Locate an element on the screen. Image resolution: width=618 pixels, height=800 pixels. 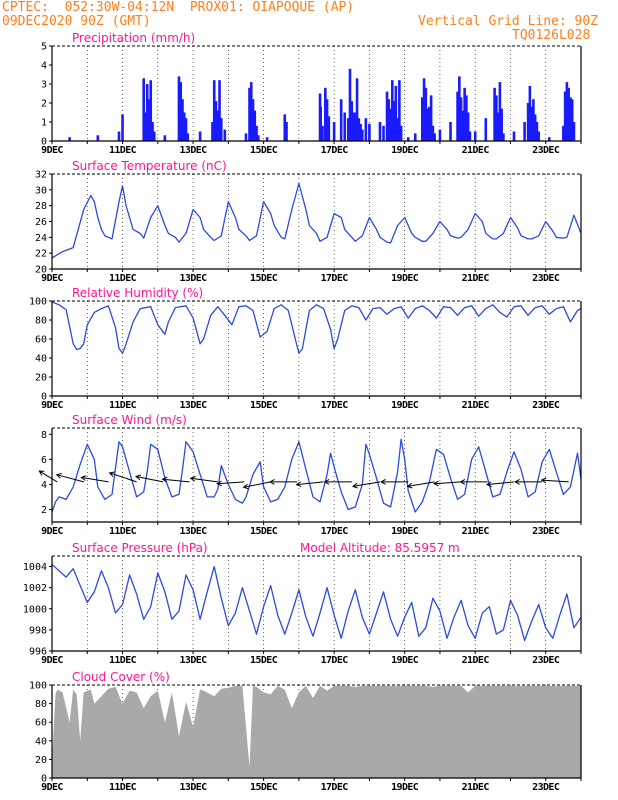
panel-title: Relative Humidity (%) is located at coordinates (137, 293).